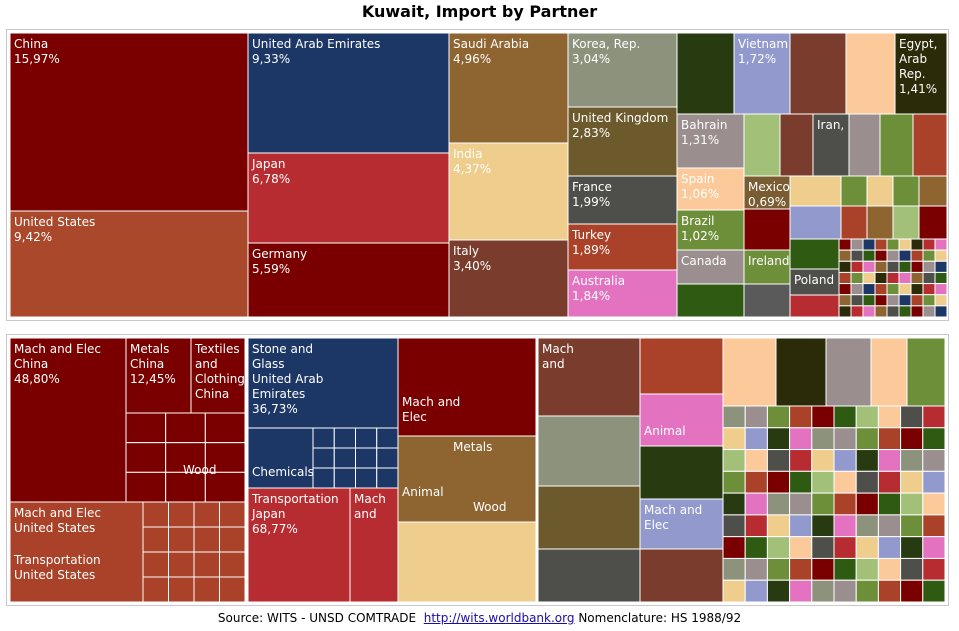 This screenshot has height=631, width=959. I want to click on cell-label: Poland, so click(814, 280).